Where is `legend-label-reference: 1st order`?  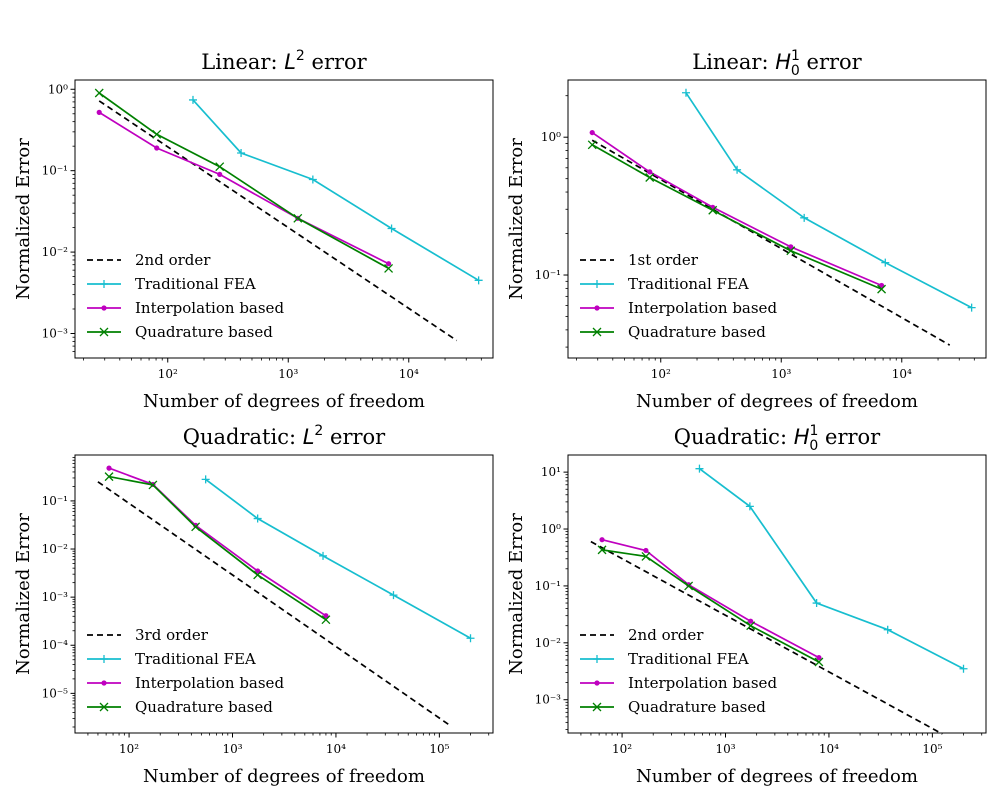
legend-label-reference: 1st order is located at coordinates (663, 260).